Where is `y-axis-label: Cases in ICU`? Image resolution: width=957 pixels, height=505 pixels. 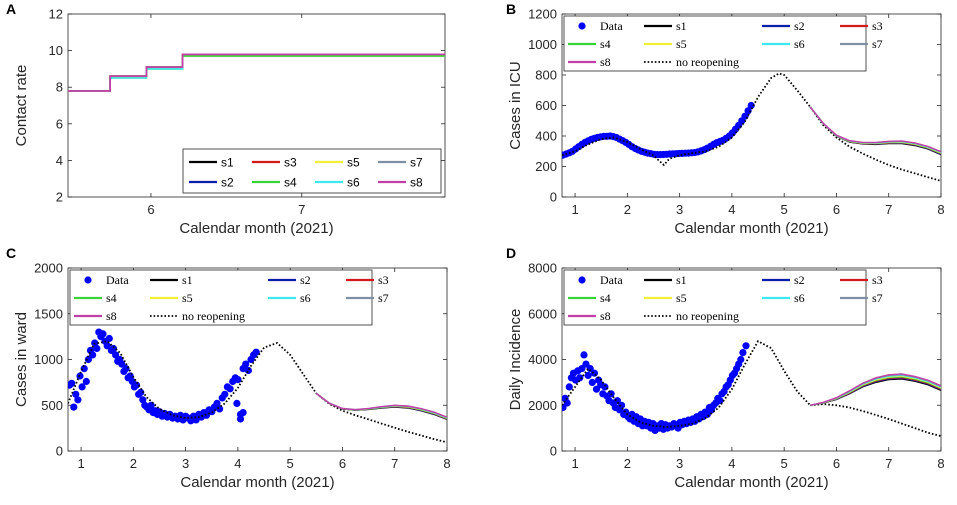
y-axis-label: Cases in ICU is located at coordinates (515, 105).